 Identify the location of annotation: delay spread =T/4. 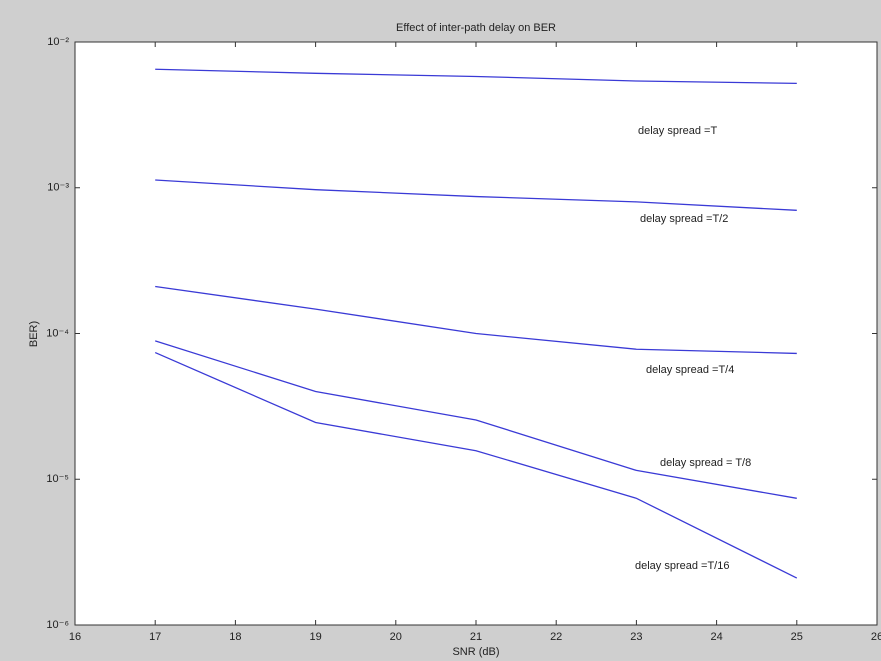
(690, 370).